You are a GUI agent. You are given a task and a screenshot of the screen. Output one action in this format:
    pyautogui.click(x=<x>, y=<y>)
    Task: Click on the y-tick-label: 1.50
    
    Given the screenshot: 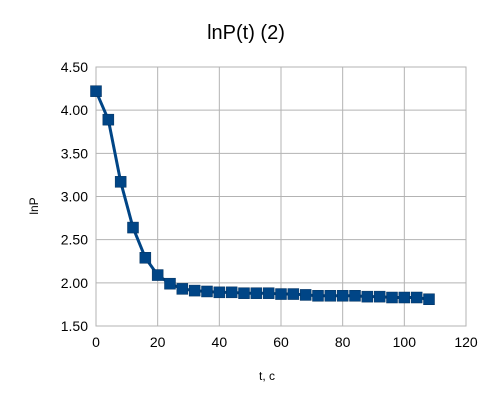 What is the action you would take?
    pyautogui.click(x=74, y=326)
    